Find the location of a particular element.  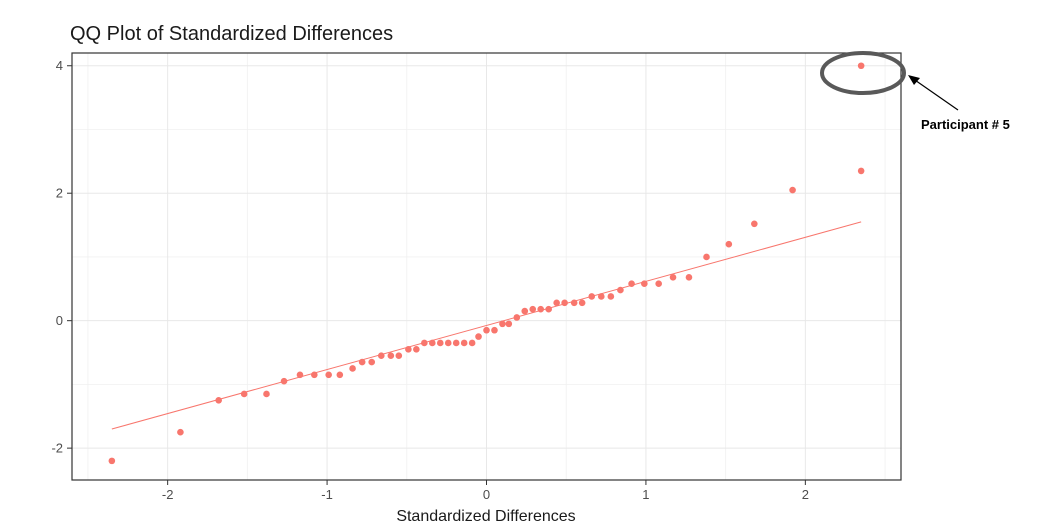

y-tick-label: 4 is located at coordinates (59, 65).